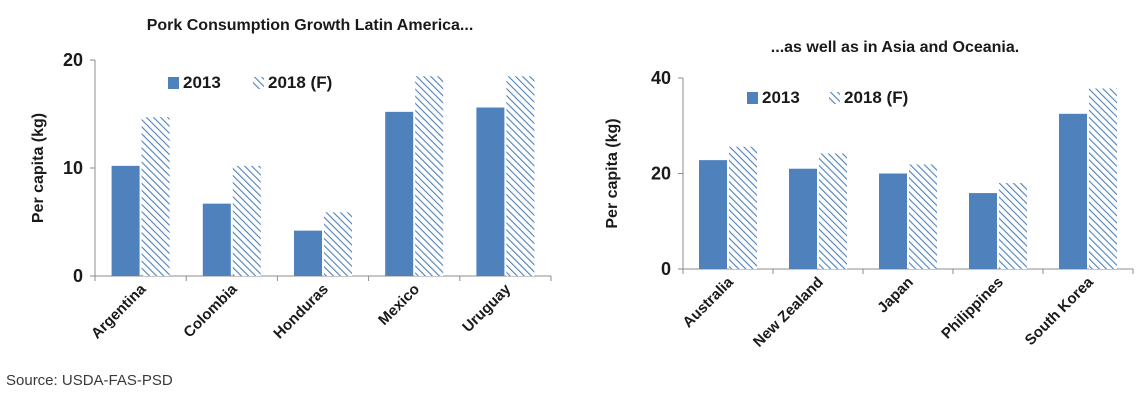  Describe the element at coordinates (895, 47) in the screenshot. I see `chart-title: ...as well as in Asia and Oceania.` at that location.